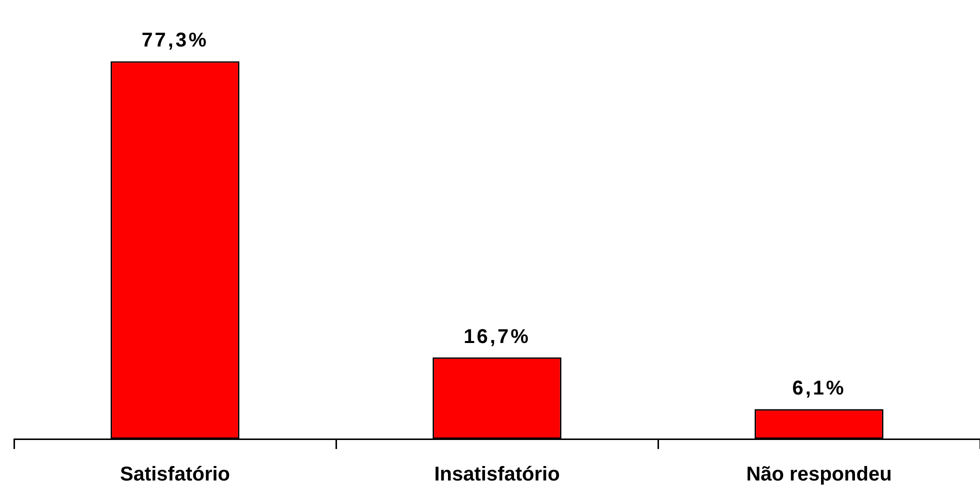 The width and height of the screenshot is (980, 501). I want to click on data-label: 6,1%, so click(819, 389).